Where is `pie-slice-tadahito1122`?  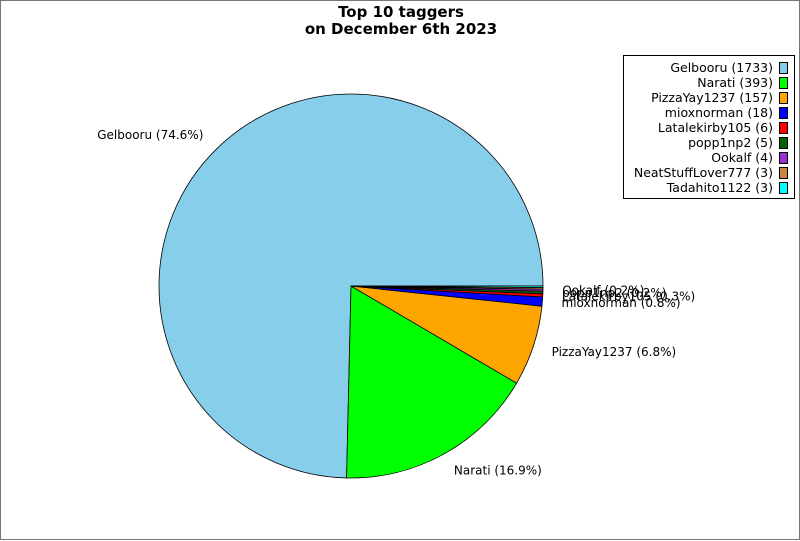
pie-slice-tadahito1122 is located at coordinates (447, 286).